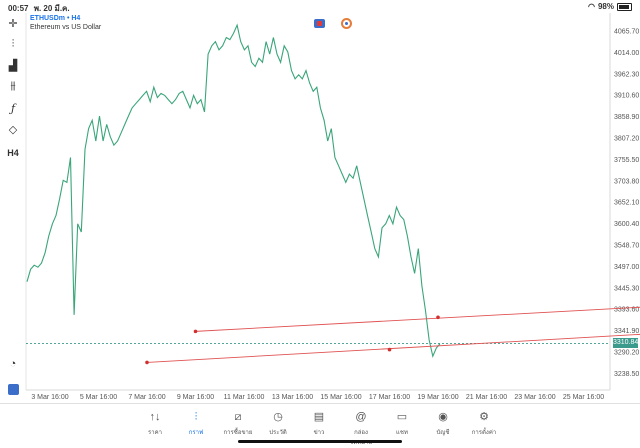  Describe the element at coordinates (626, 246) in the screenshot. I see `y-axis-label: 3548.70` at that location.